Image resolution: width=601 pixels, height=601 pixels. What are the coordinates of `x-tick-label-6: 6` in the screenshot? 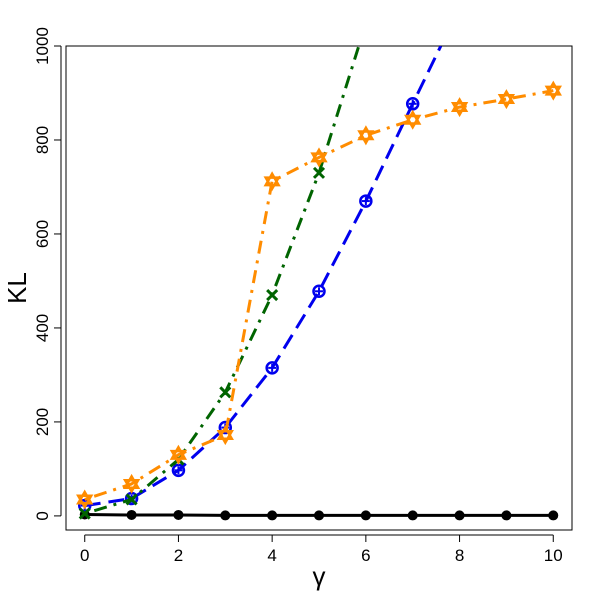 It's located at (365, 555).